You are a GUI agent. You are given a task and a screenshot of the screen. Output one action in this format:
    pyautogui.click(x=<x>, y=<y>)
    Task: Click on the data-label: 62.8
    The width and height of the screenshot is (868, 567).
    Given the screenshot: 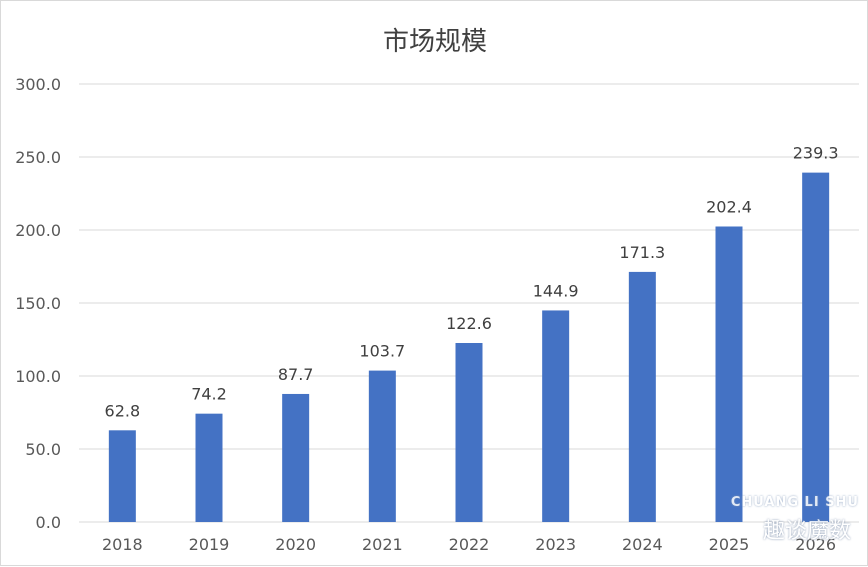 What is the action you would take?
    pyautogui.click(x=123, y=410)
    